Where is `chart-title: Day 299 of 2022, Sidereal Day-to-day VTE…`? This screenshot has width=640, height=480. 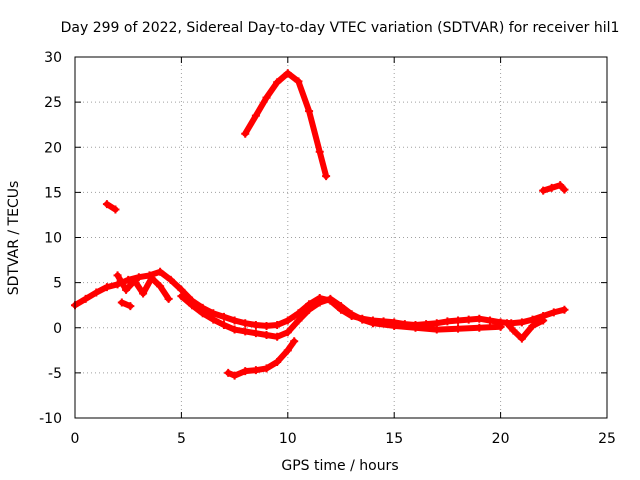
chart-title: Day 299 of 2022, Sidereal Day-to-day VTE… is located at coordinates (340, 28).